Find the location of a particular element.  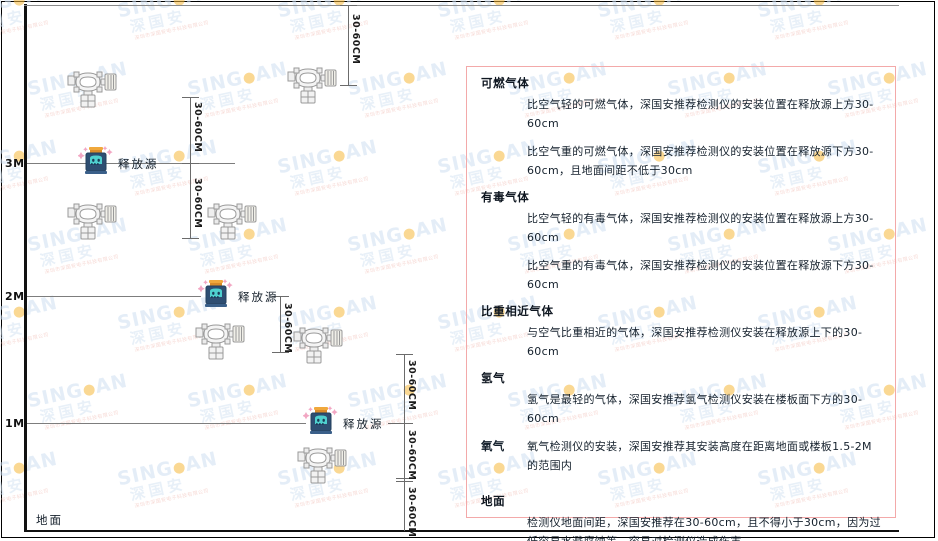

dimension-line-d is located at coordinates (280, 324).